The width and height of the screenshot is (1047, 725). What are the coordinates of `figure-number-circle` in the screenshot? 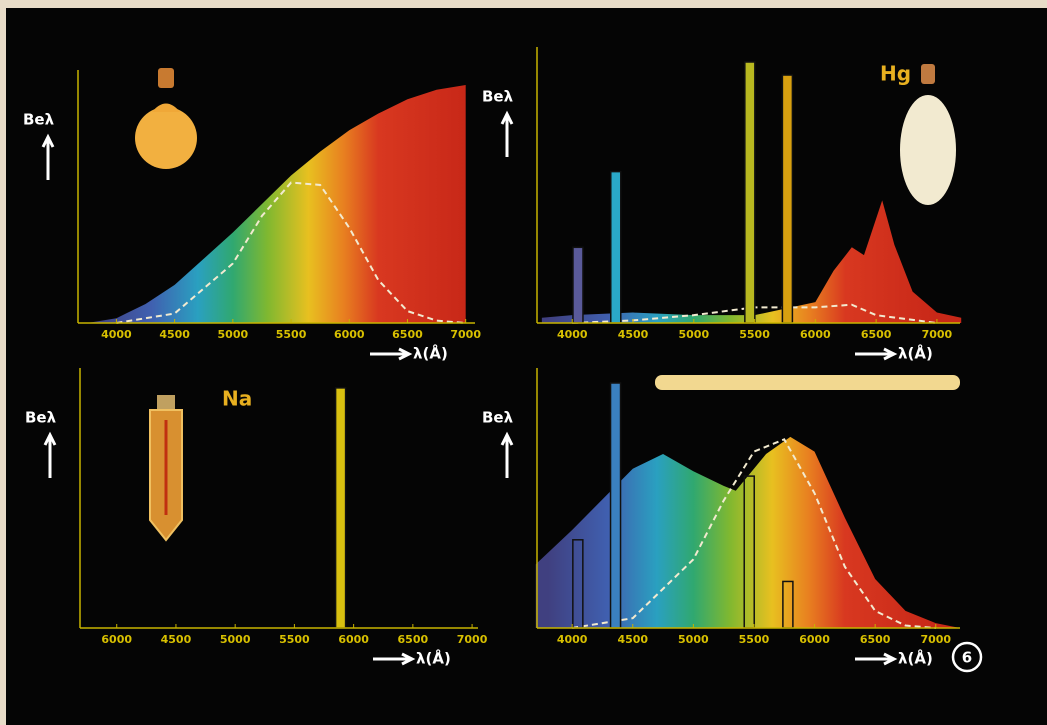 It's located at (967, 657).